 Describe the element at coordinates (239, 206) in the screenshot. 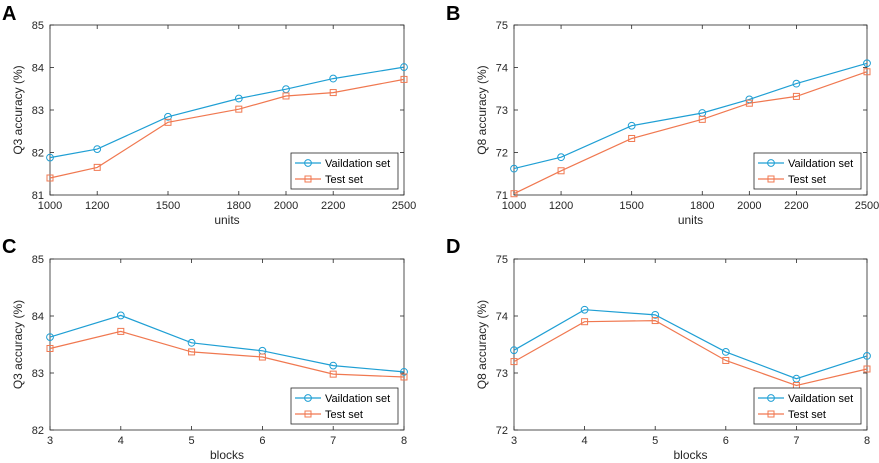

I see `x-tick-label: 1800` at that location.